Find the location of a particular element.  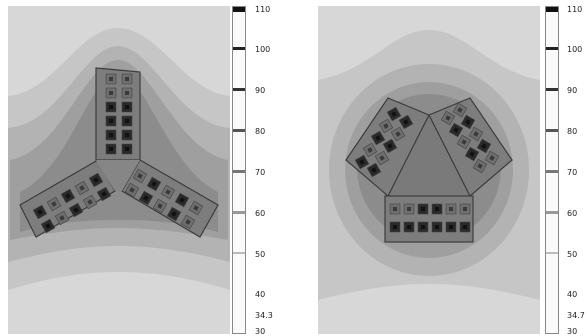

right-module-bottom is located at coordinates (429, 219).